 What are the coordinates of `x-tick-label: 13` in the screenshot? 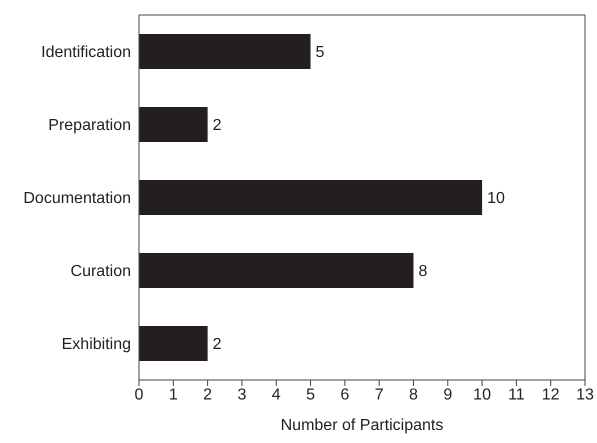 It's located at (585, 395).